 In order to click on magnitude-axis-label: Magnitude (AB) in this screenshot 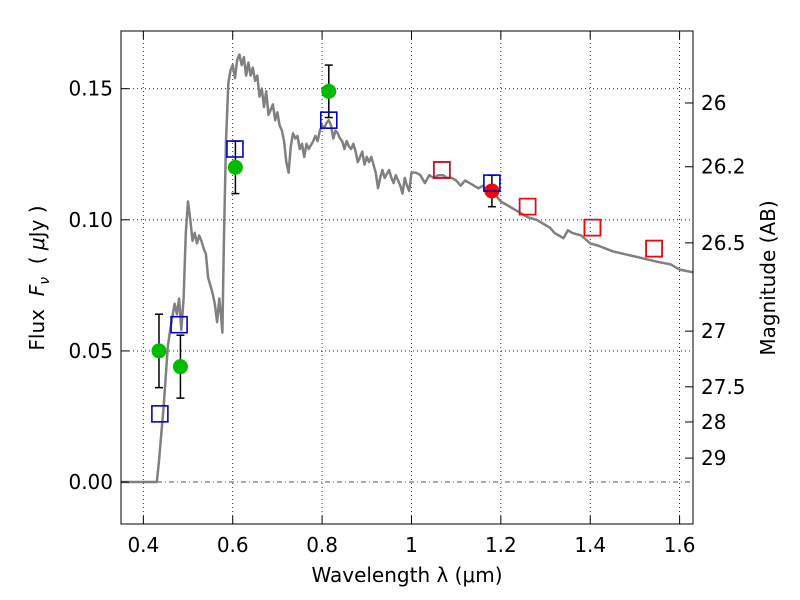, I will do `click(768, 277)`.